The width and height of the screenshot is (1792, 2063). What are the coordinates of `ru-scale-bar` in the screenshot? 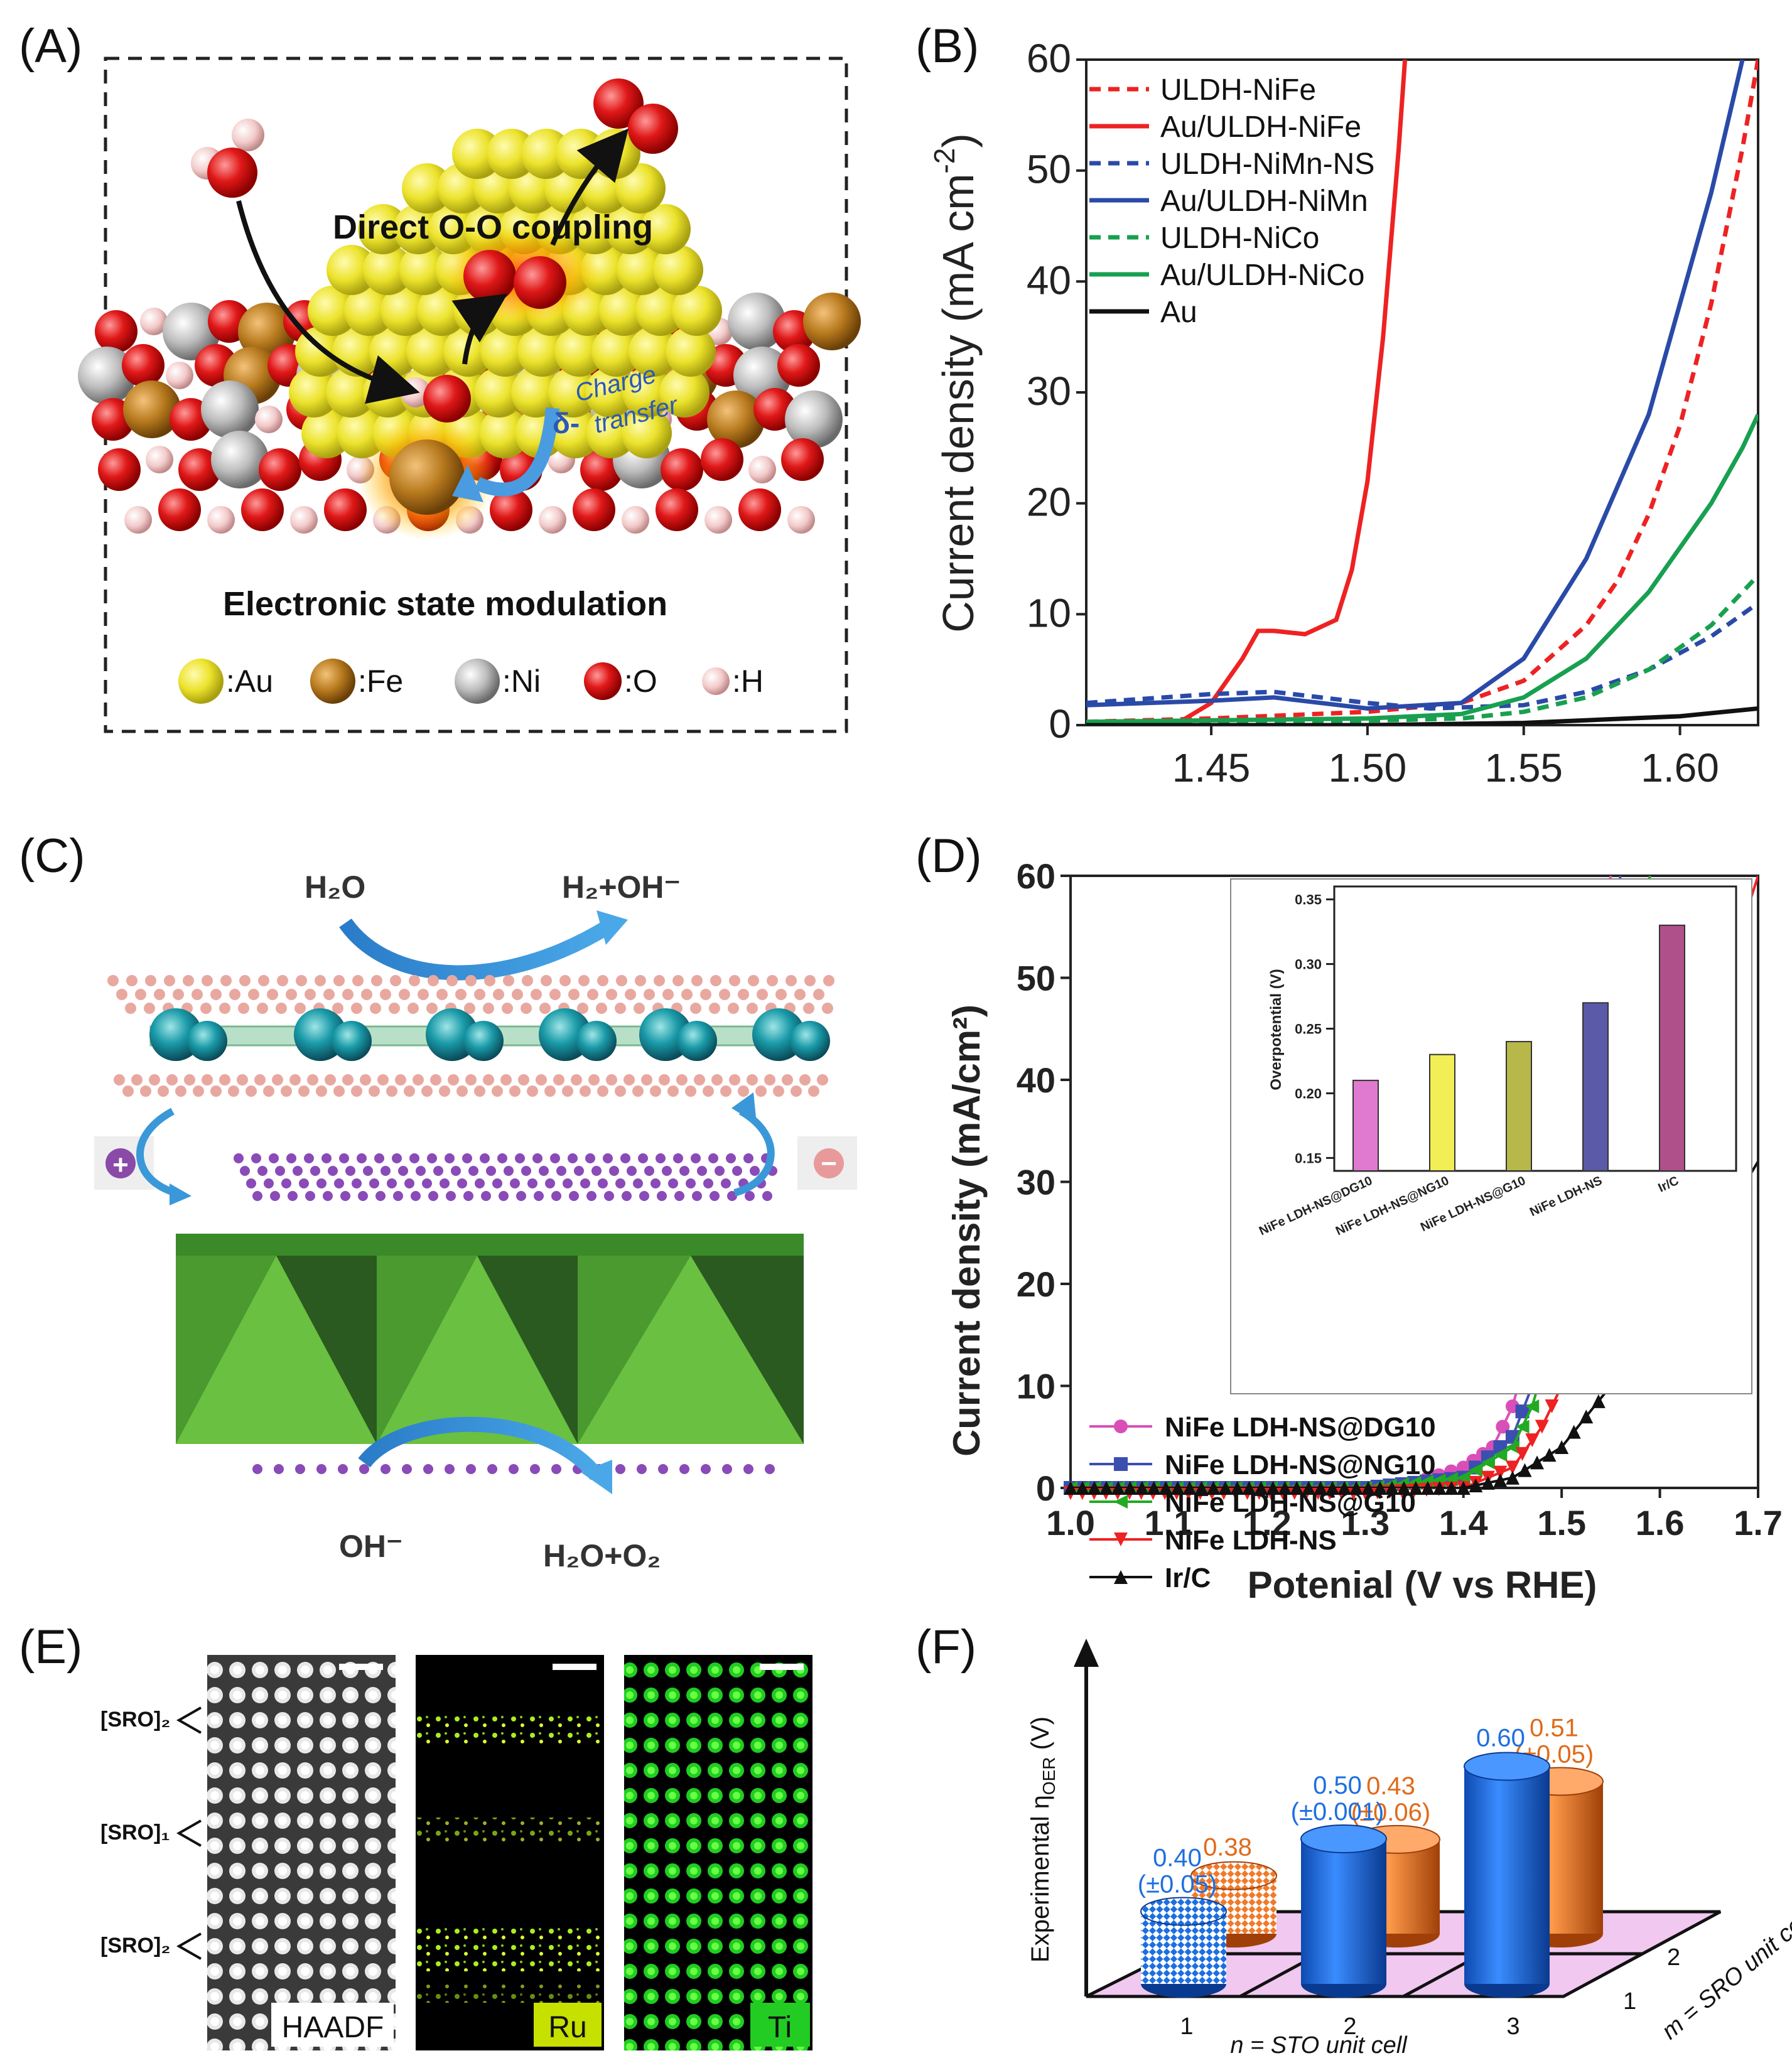 It's located at (574, 1667).